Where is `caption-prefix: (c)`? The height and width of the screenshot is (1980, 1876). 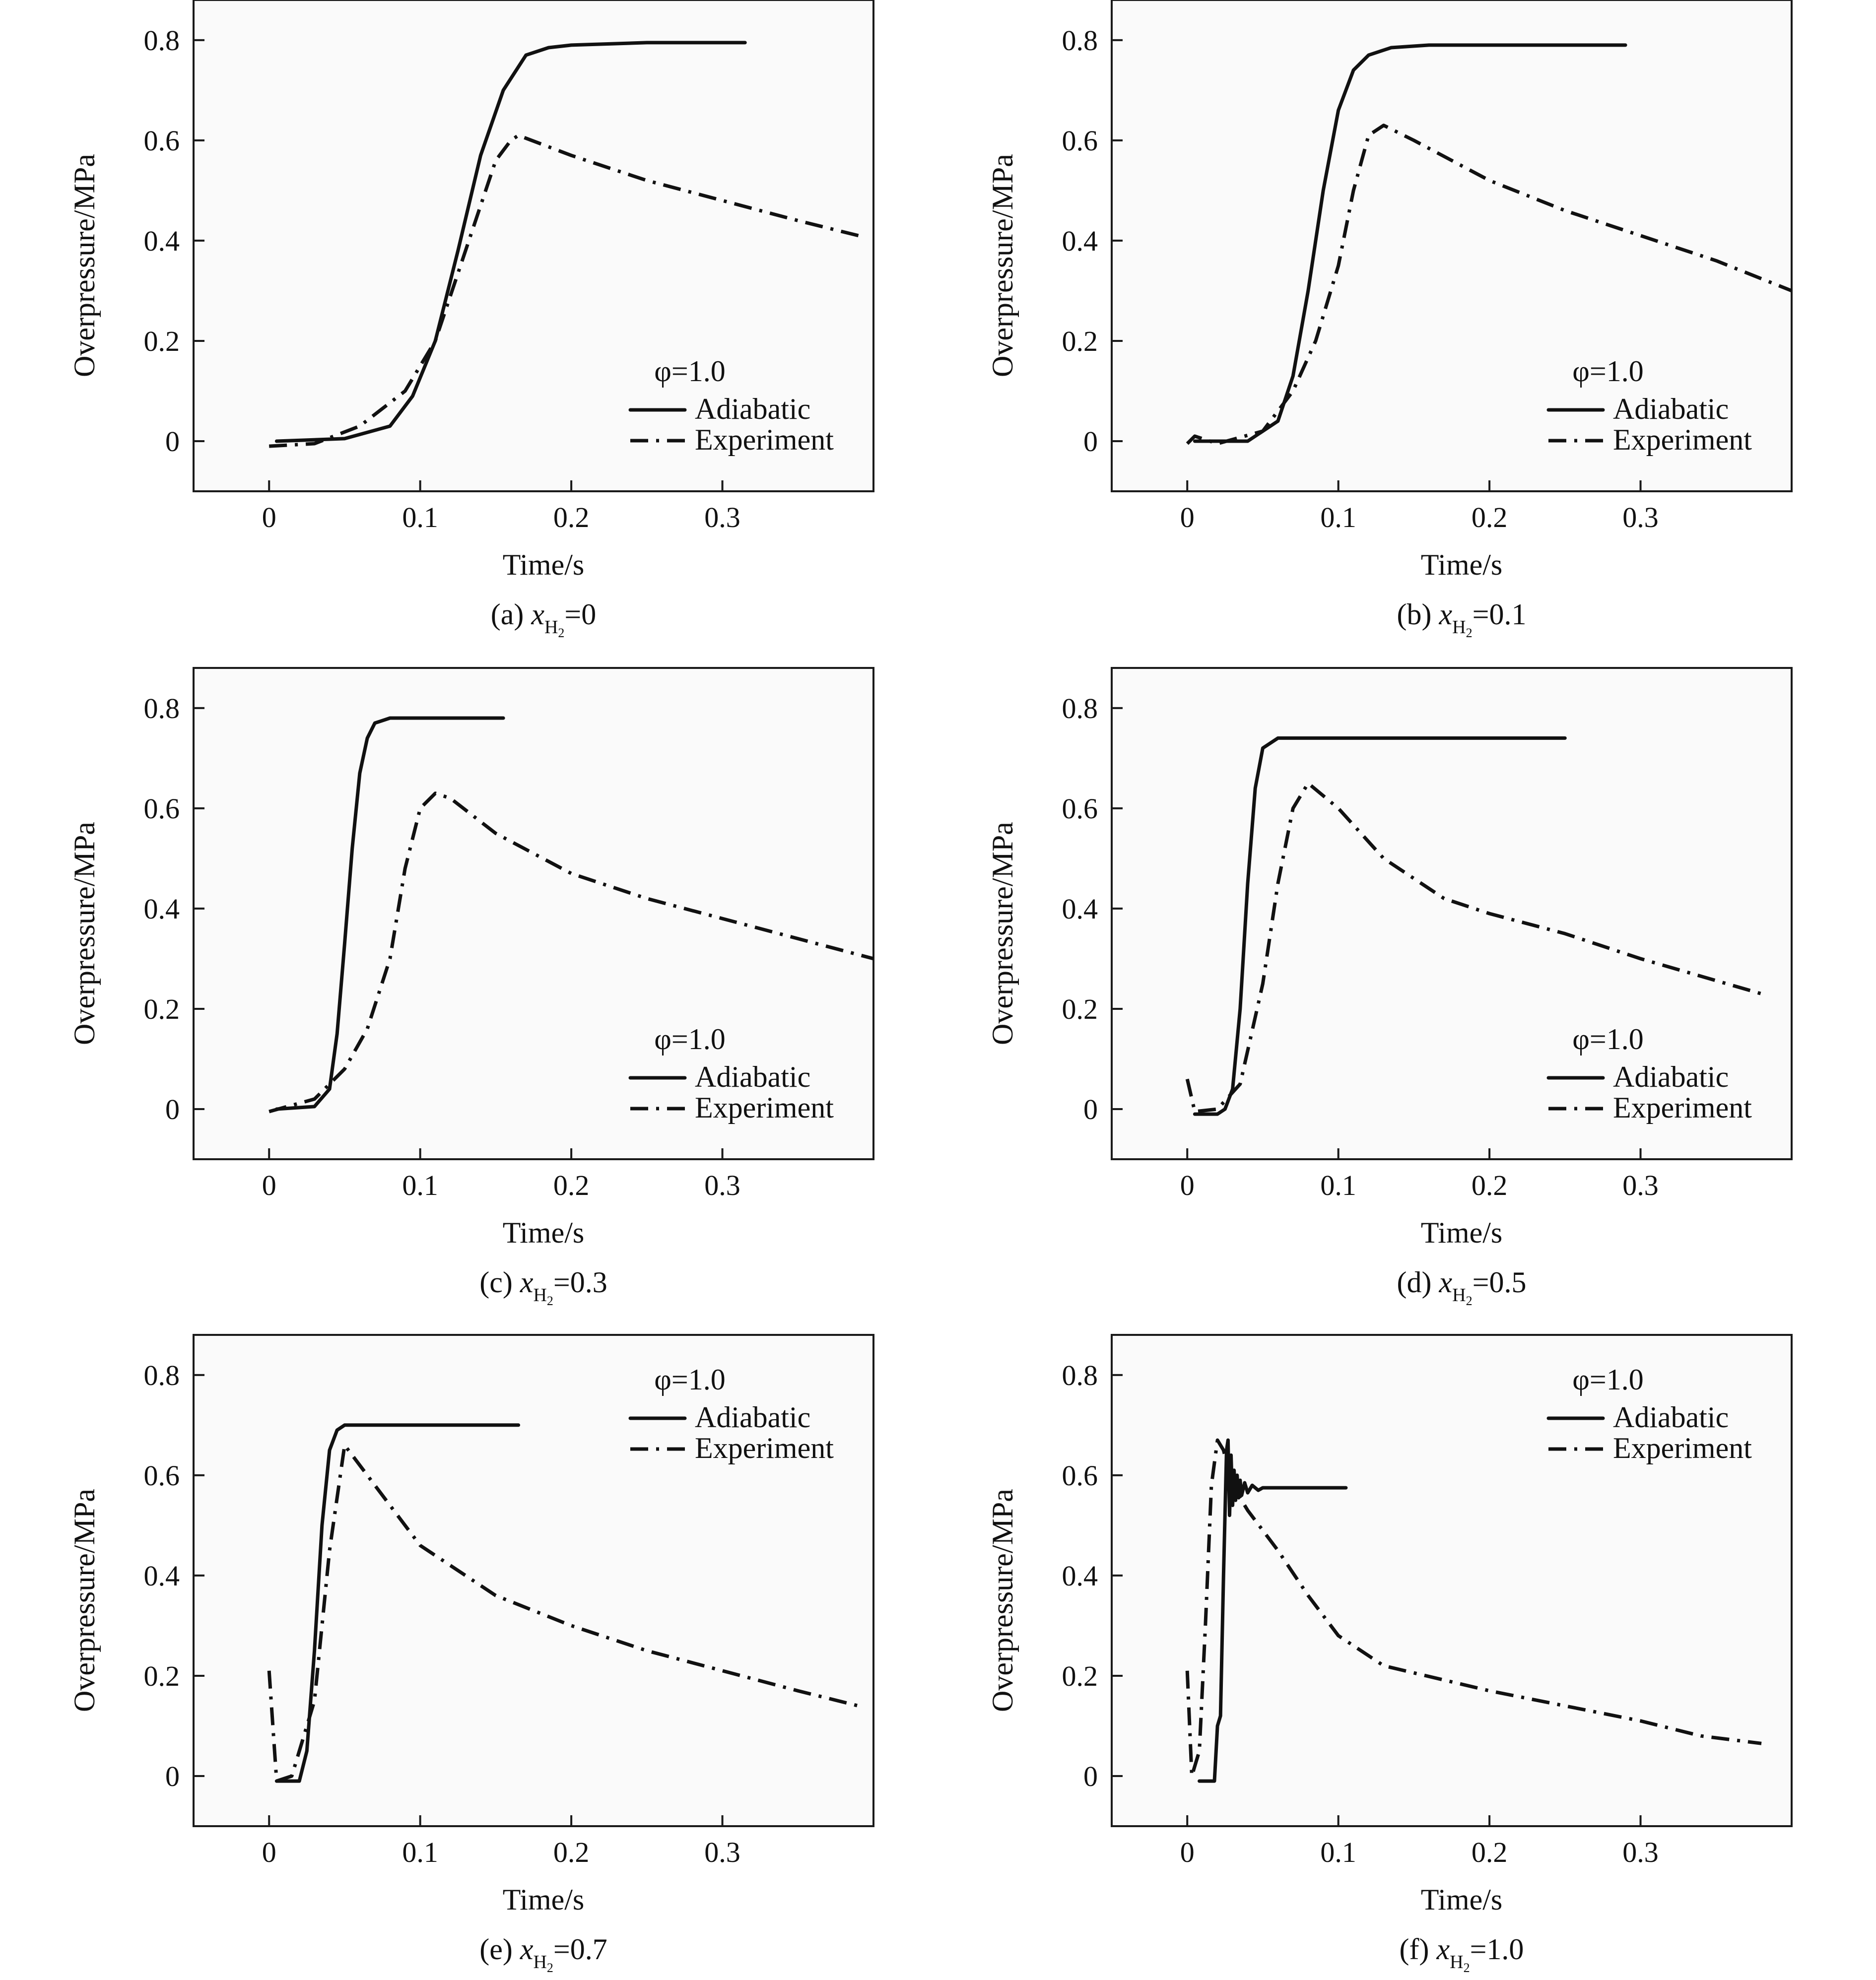 caption-prefix: (c) is located at coordinates (499, 1282).